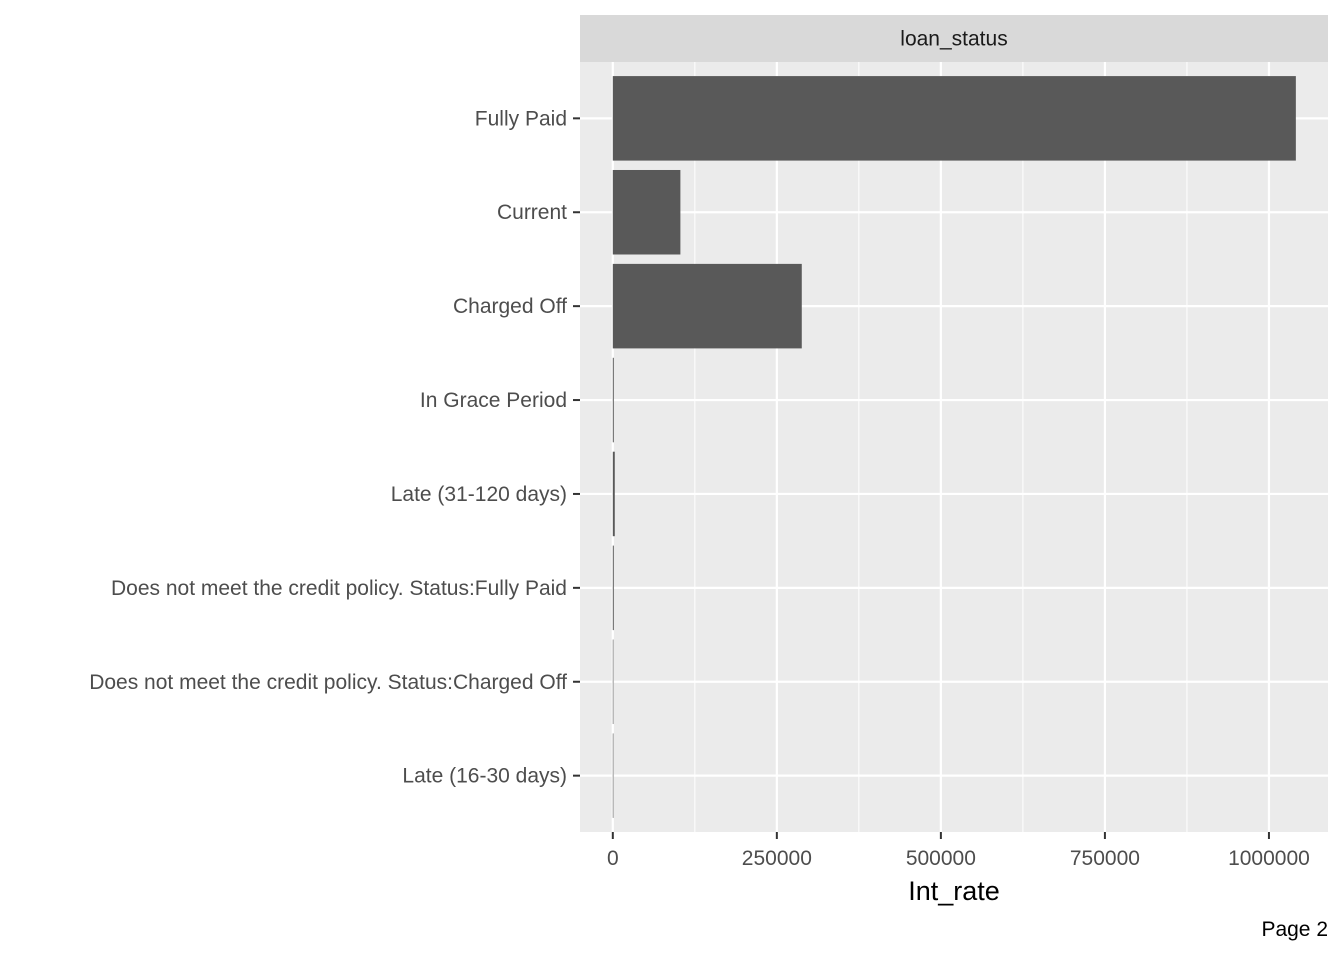  Describe the element at coordinates (941, 858) in the screenshot. I see `x-tick-label: 500000` at that location.